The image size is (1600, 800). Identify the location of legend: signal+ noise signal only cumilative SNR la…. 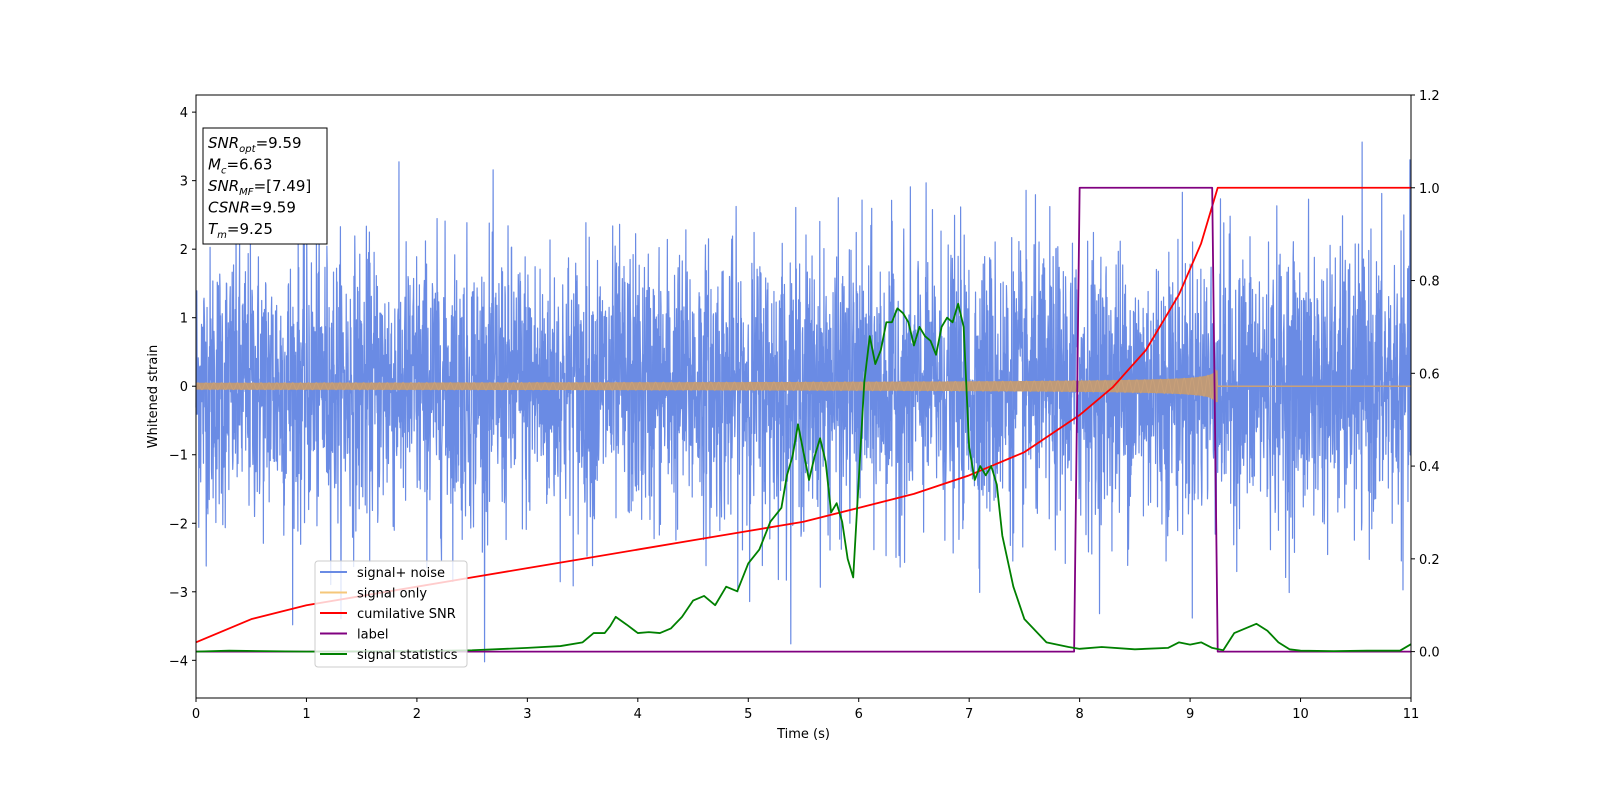
(391, 614).